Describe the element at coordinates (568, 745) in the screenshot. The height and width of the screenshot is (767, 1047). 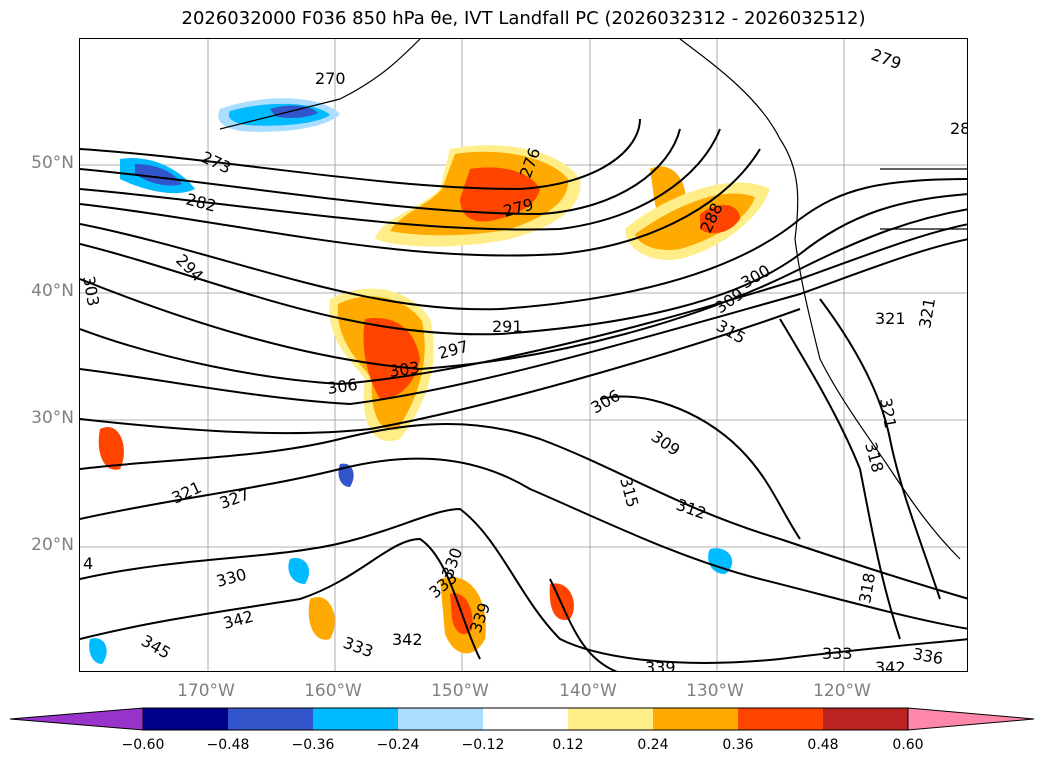
I see `colorbar-tick-6: 0.12` at that location.